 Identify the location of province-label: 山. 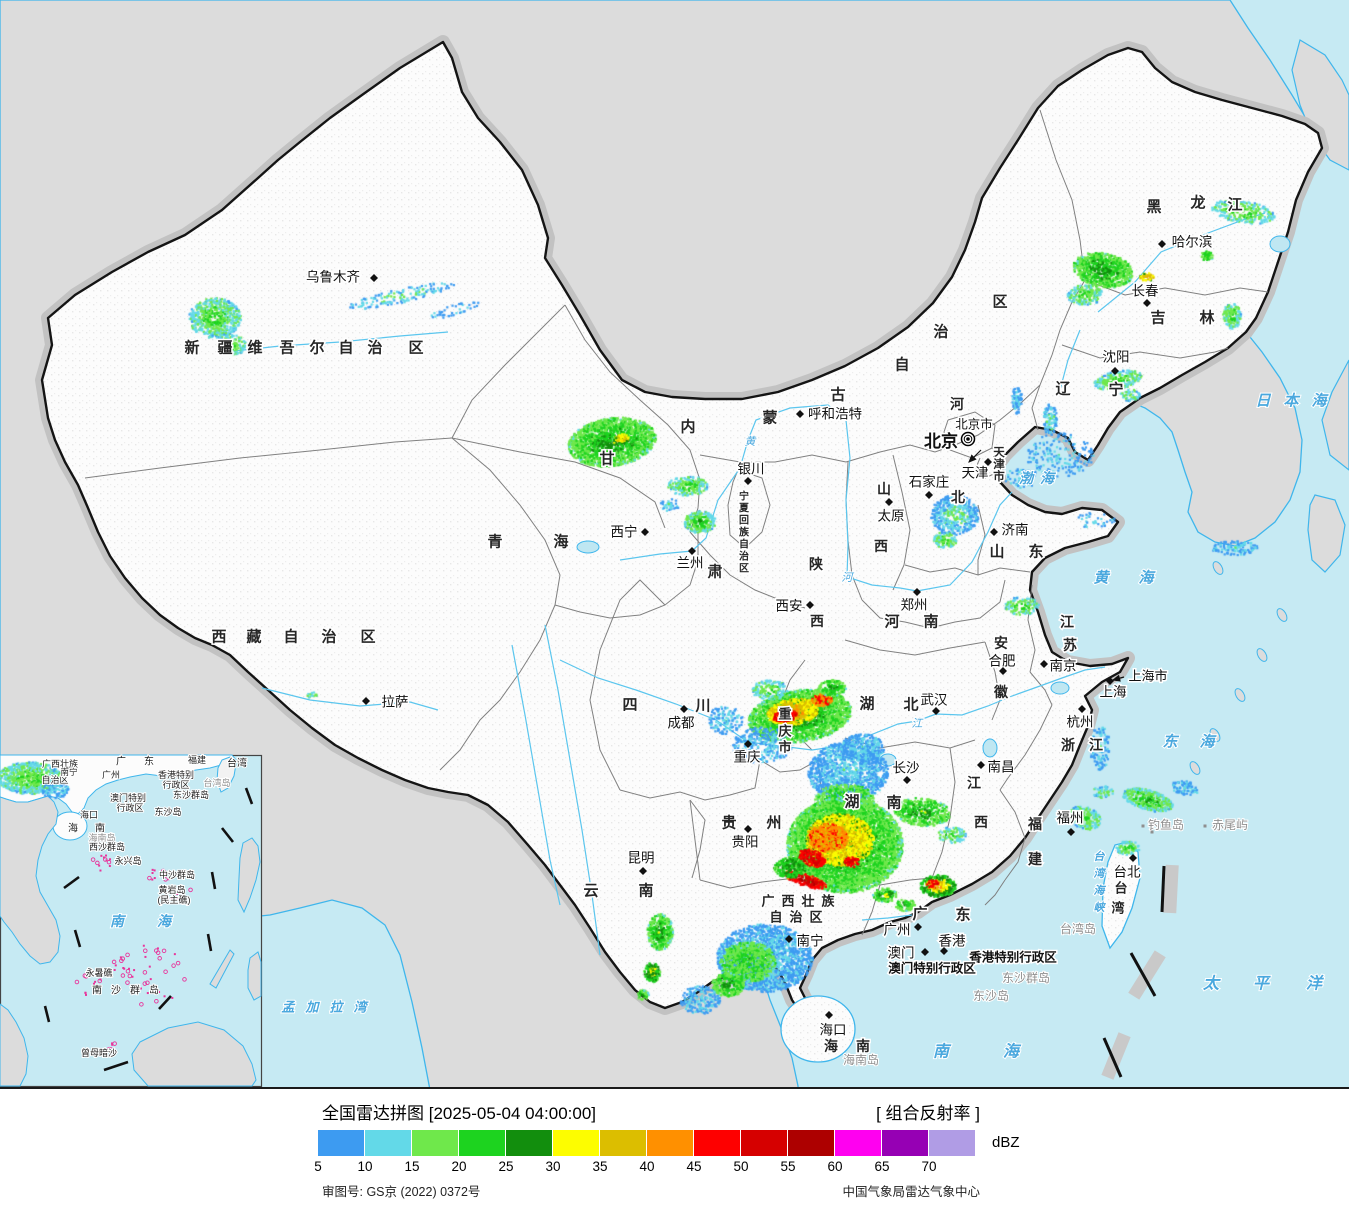
(884, 489).